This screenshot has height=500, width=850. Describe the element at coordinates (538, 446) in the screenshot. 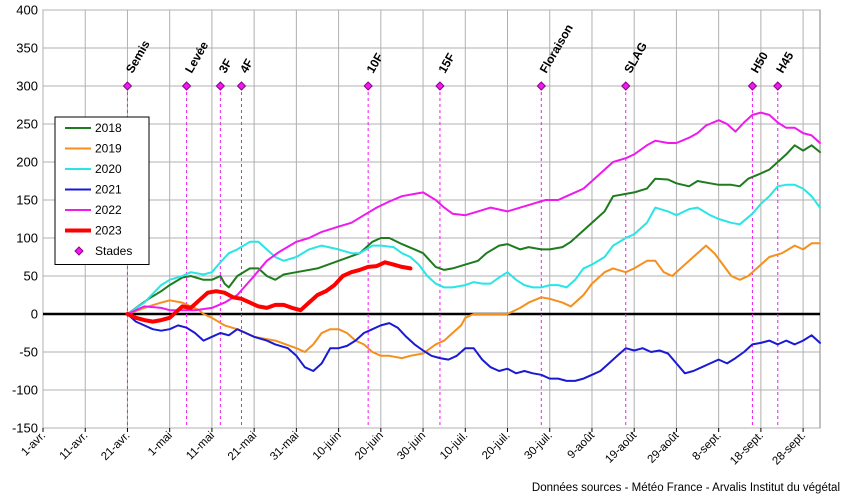

I see `x-tick-label: 30-juil.` at that location.